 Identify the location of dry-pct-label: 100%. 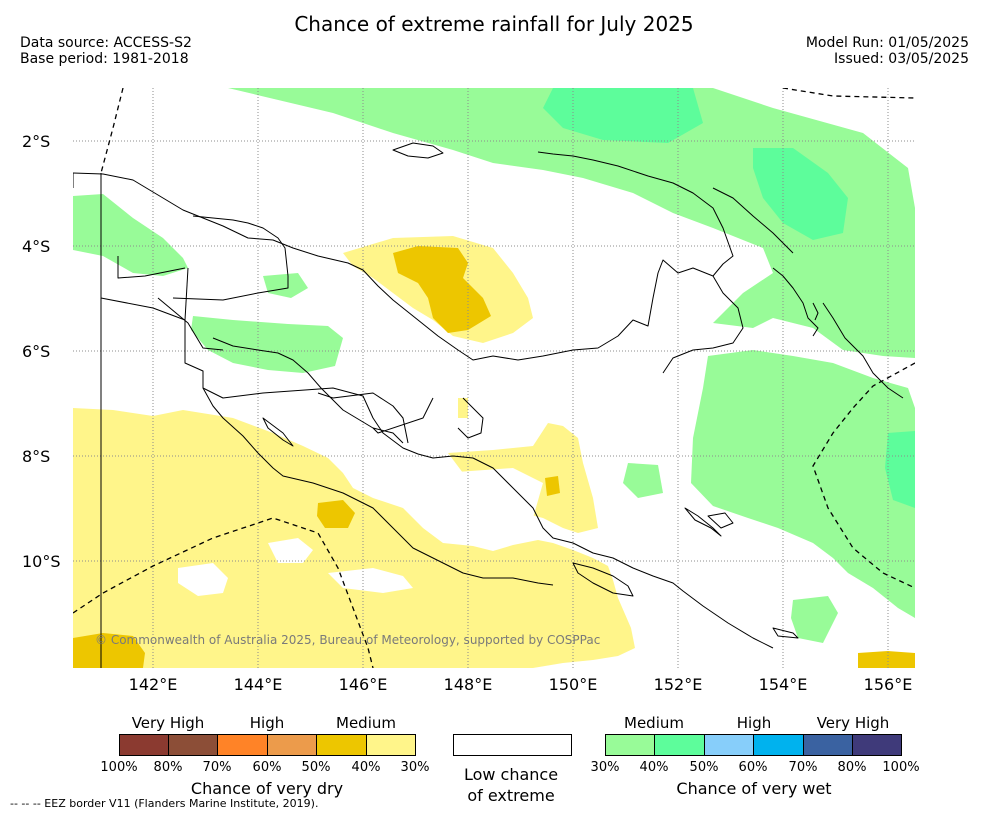
(119, 767).